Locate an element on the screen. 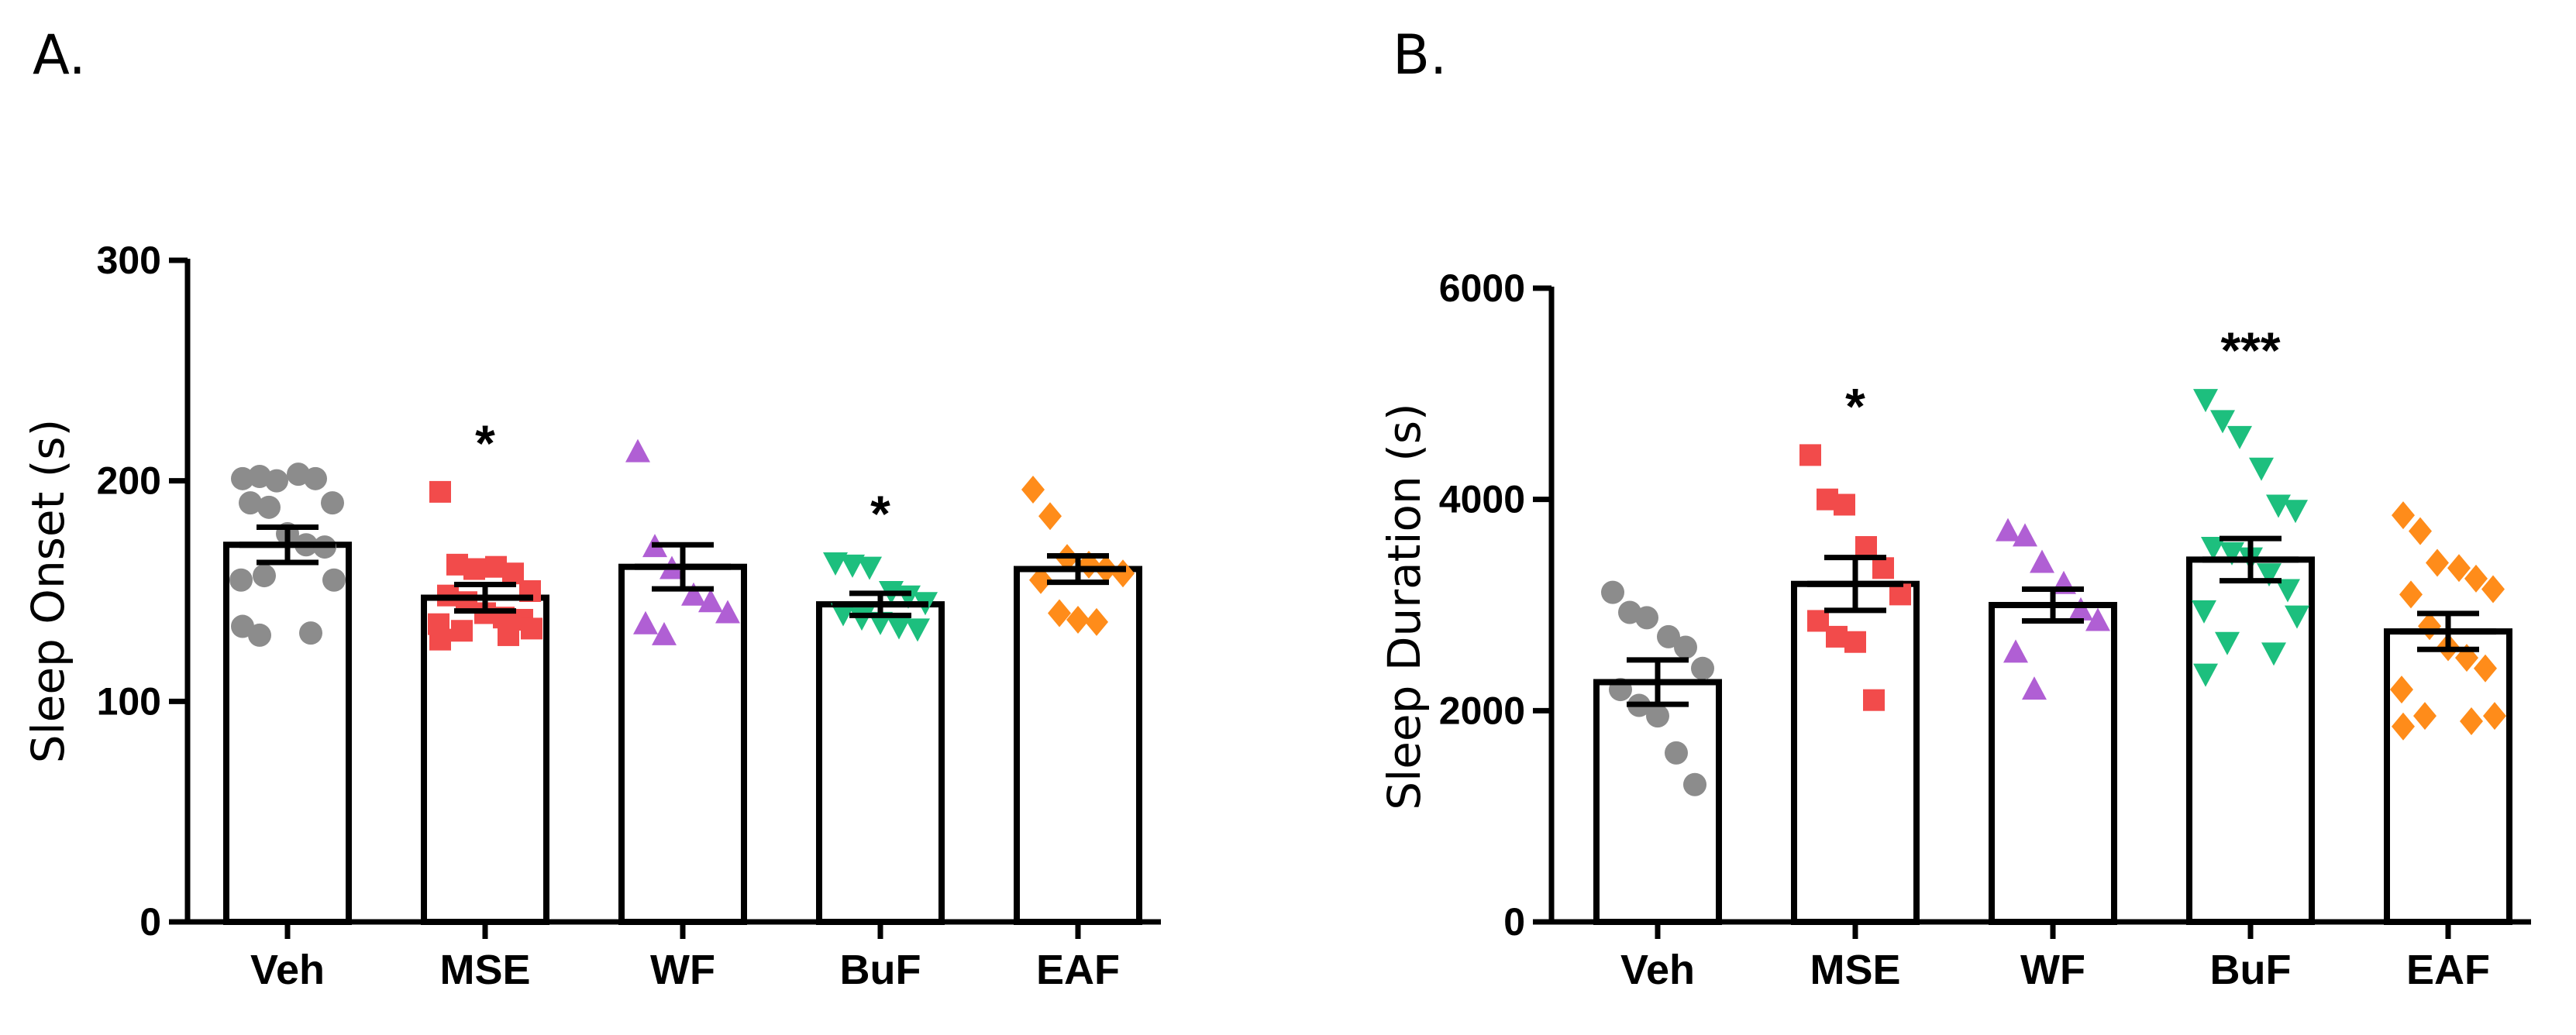  category-label: WF is located at coordinates (682, 970).